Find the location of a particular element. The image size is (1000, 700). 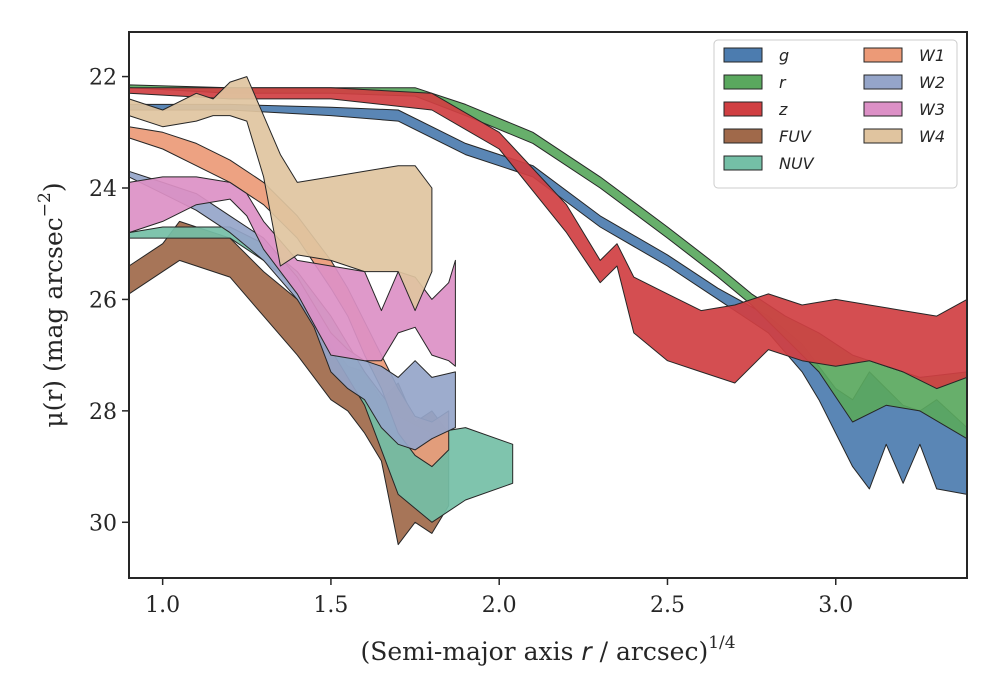

x-tick-label: 2.5 is located at coordinates (667, 605).